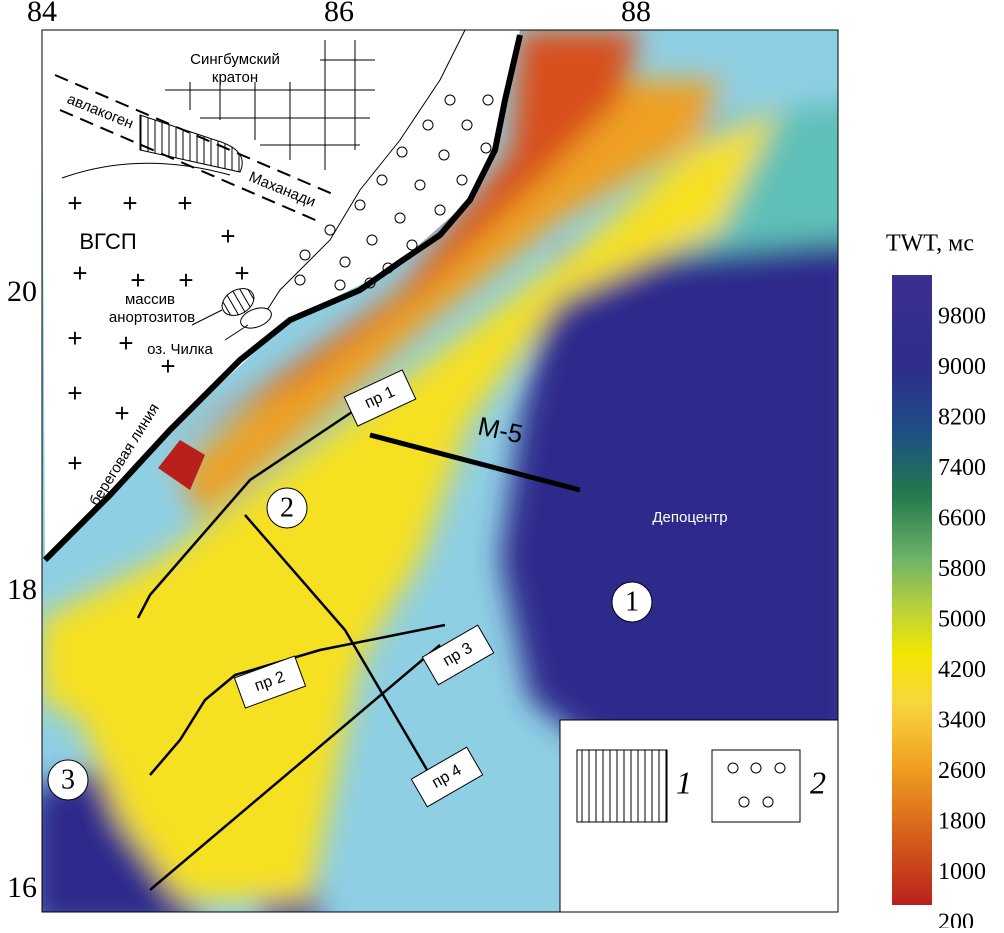 The image size is (1004, 933). I want to click on plus-signs: + + + + + + + + + + + + + +, so click(158, 333).